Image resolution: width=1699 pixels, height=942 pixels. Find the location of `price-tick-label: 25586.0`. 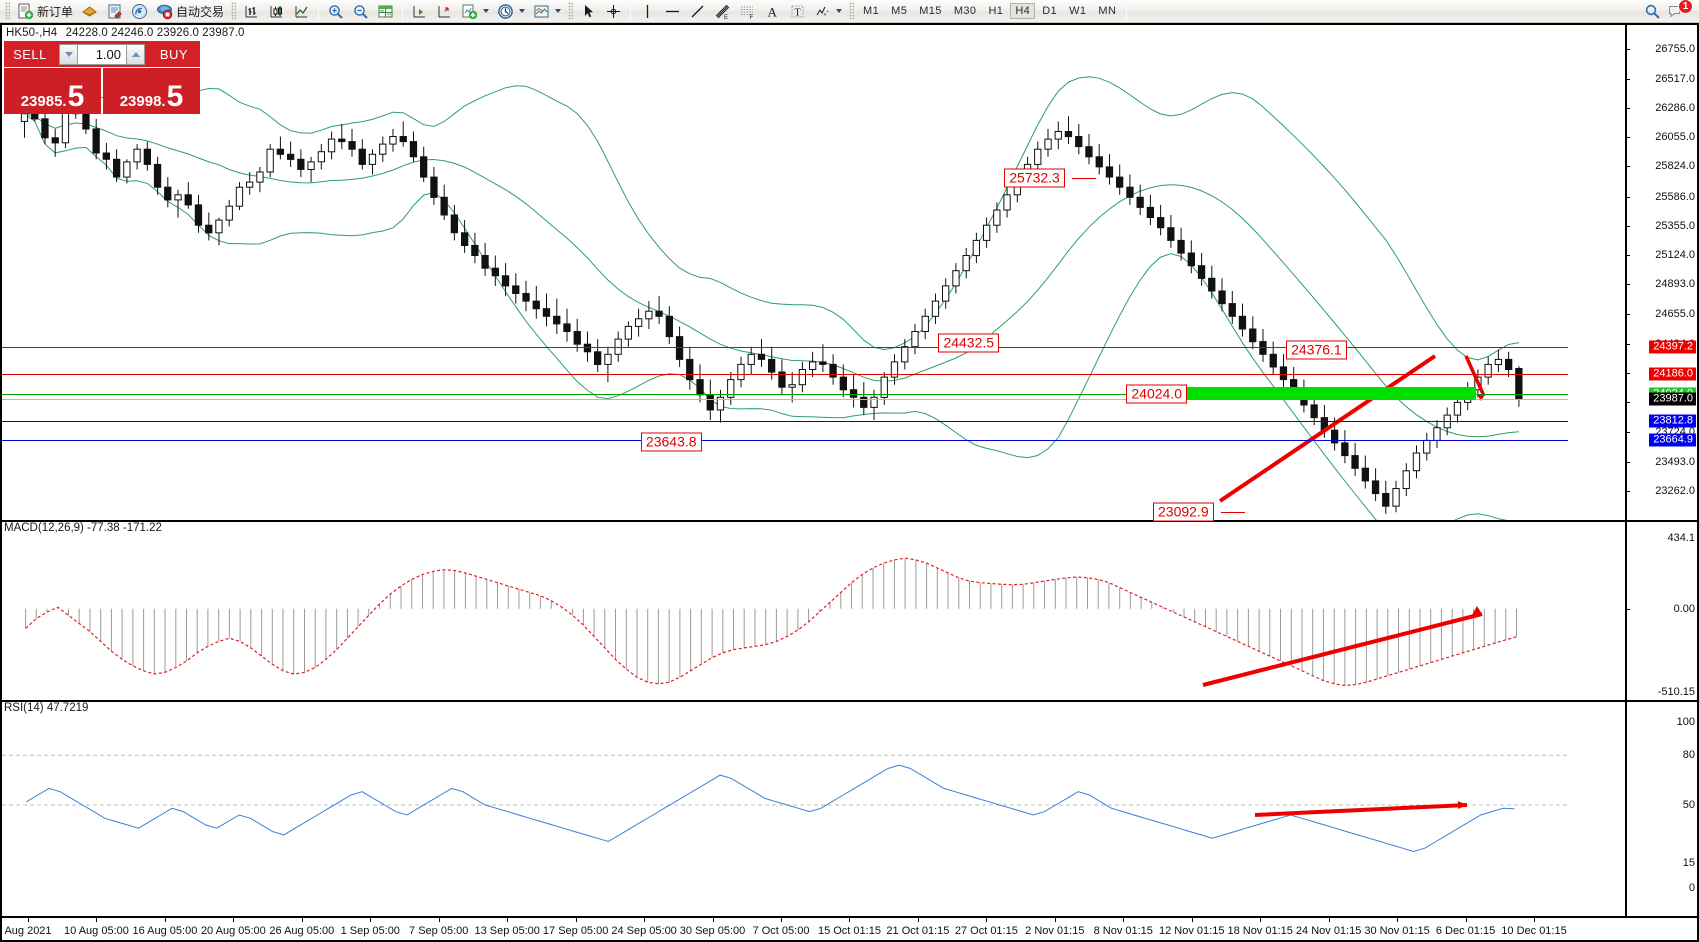

price-tick-label: 25586.0 is located at coordinates (1675, 196).